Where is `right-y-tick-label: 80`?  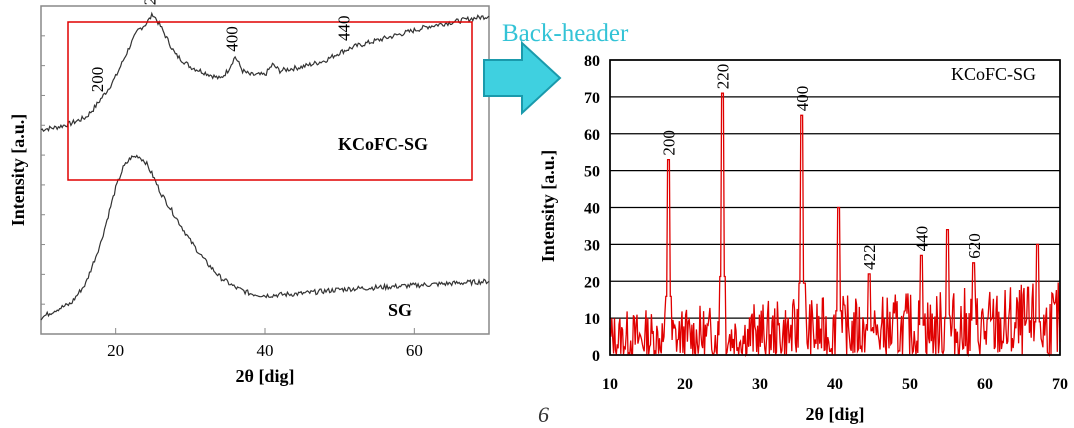
right-y-tick-label: 80 is located at coordinates (592, 61).